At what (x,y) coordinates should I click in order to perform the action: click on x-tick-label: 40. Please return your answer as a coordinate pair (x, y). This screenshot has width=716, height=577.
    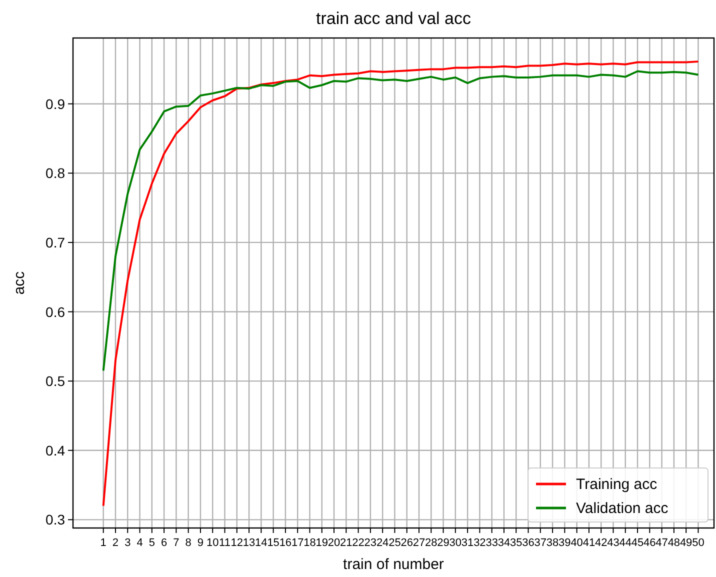
    Looking at the image, I should click on (576, 543).